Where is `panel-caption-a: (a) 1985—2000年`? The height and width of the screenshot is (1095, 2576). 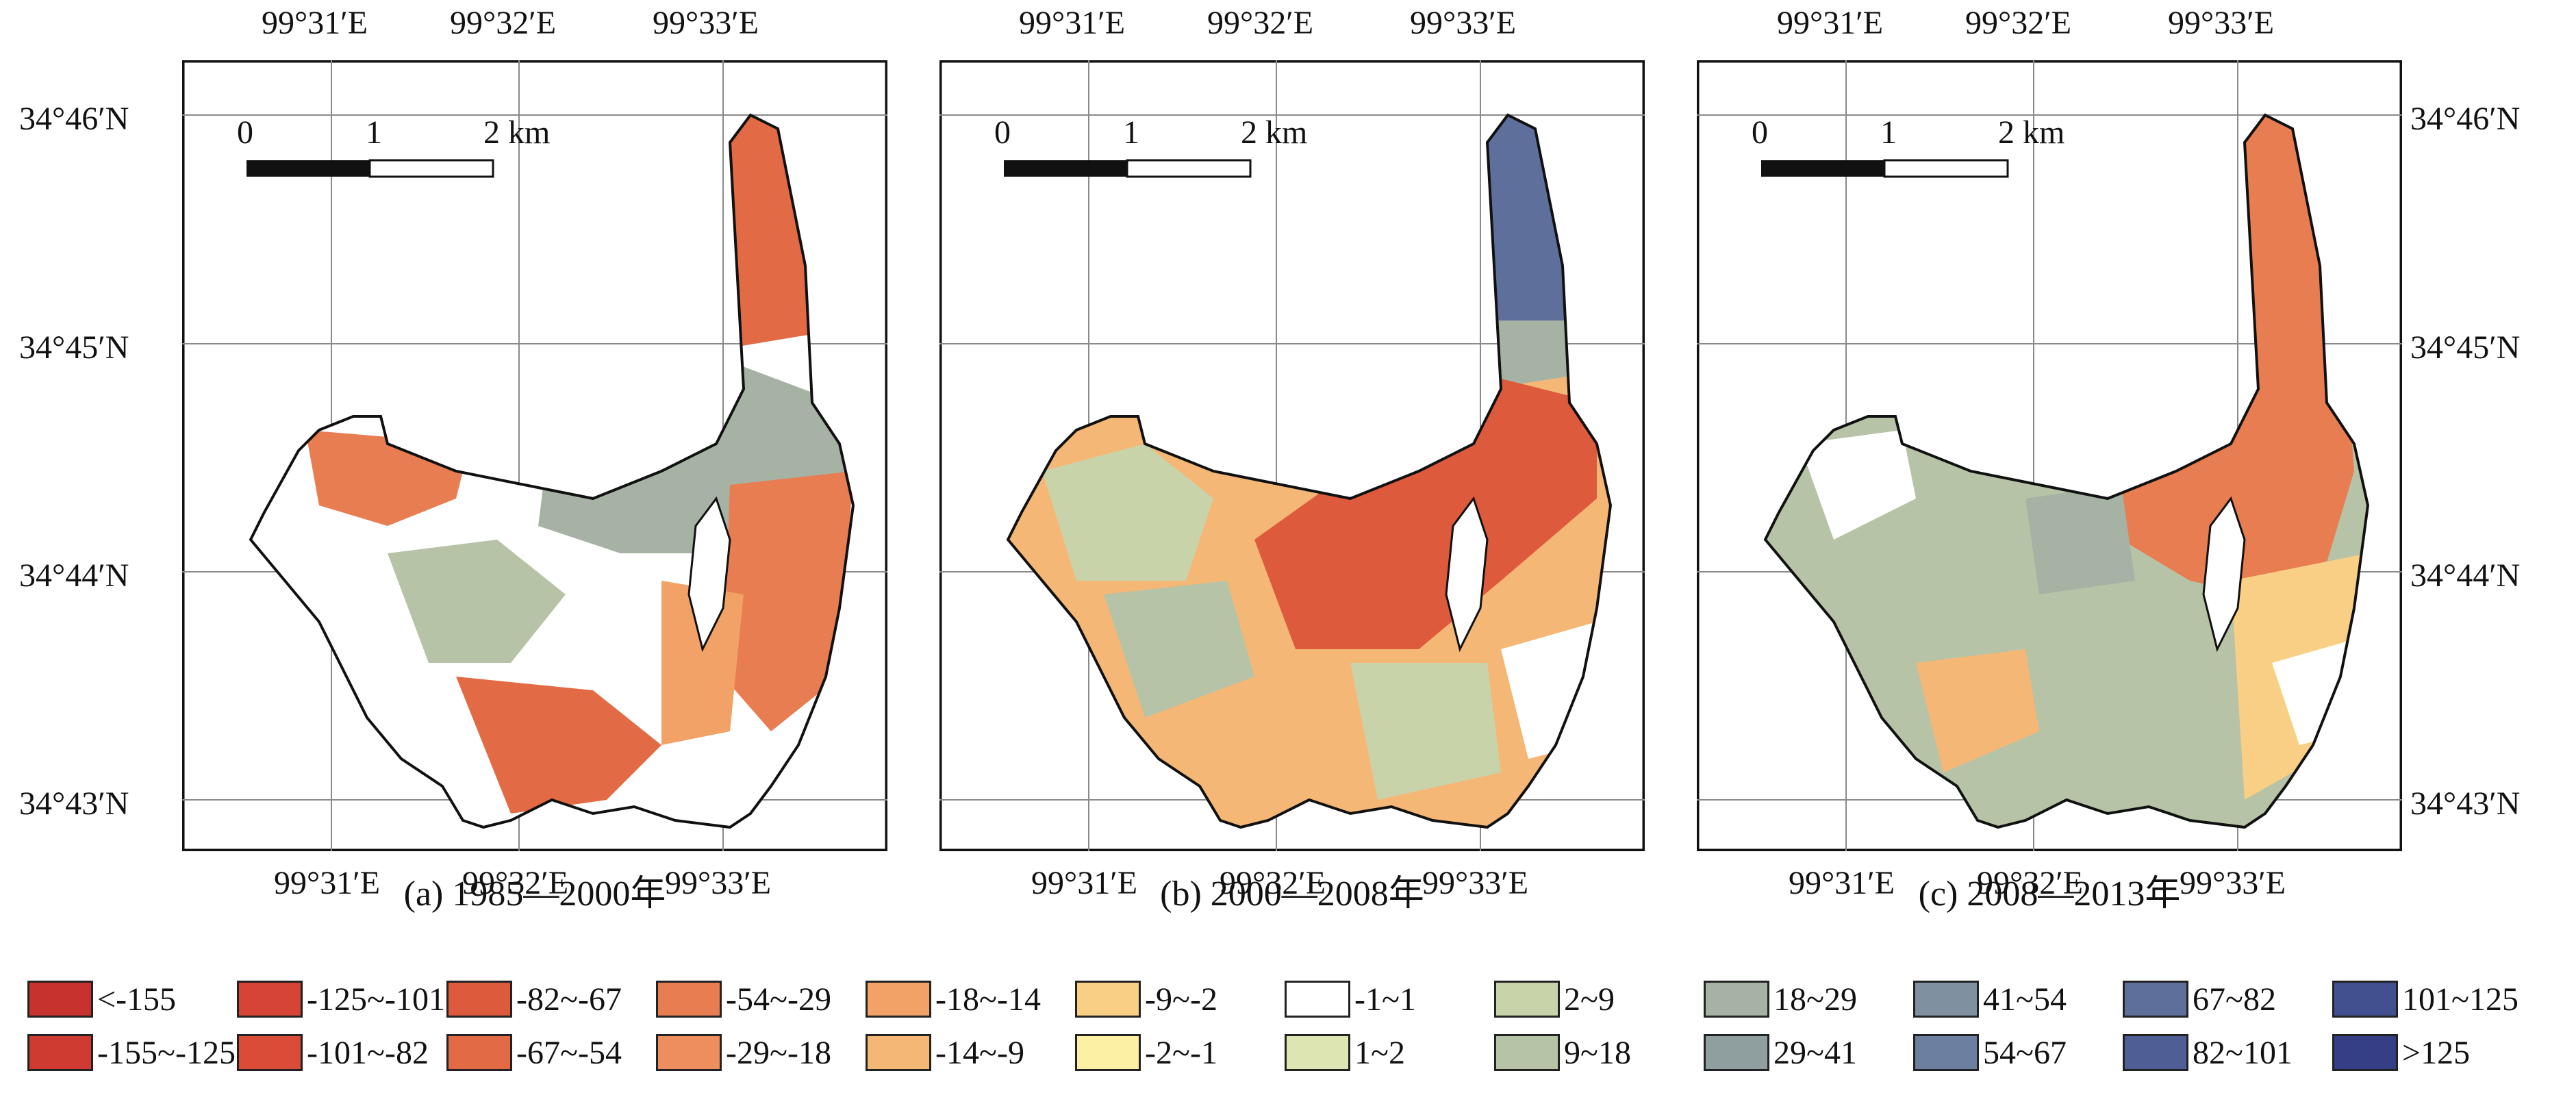
panel-caption-a: (a) 1985—2000年 is located at coordinates (534, 894).